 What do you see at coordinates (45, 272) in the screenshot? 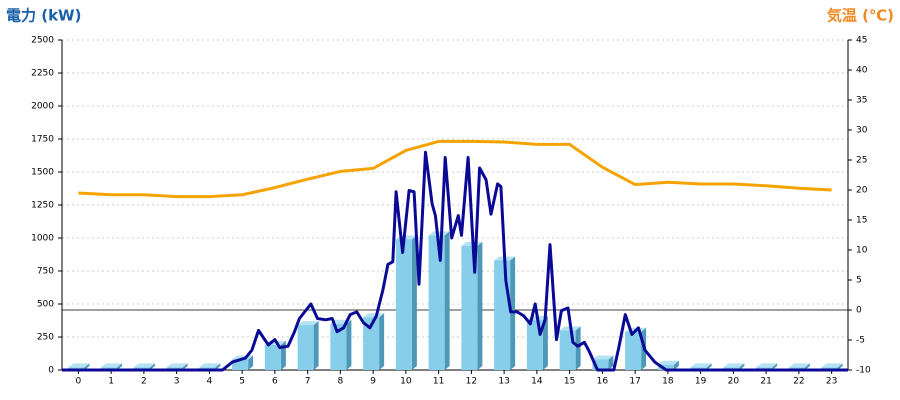
I see `y-tick-label: 750` at bounding box center [45, 272].